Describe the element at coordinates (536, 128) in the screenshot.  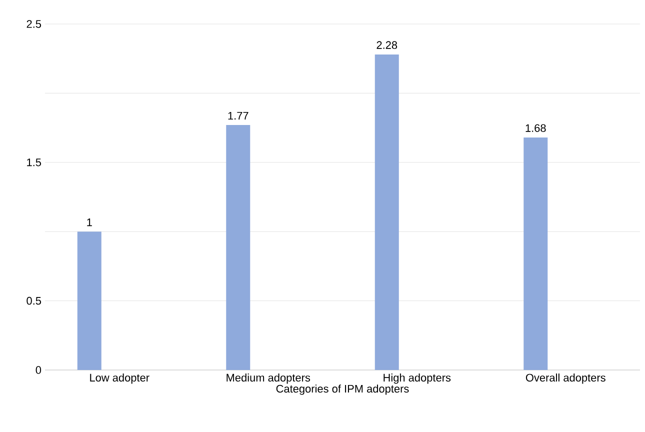
I see `data-label: 1.68` at that location.